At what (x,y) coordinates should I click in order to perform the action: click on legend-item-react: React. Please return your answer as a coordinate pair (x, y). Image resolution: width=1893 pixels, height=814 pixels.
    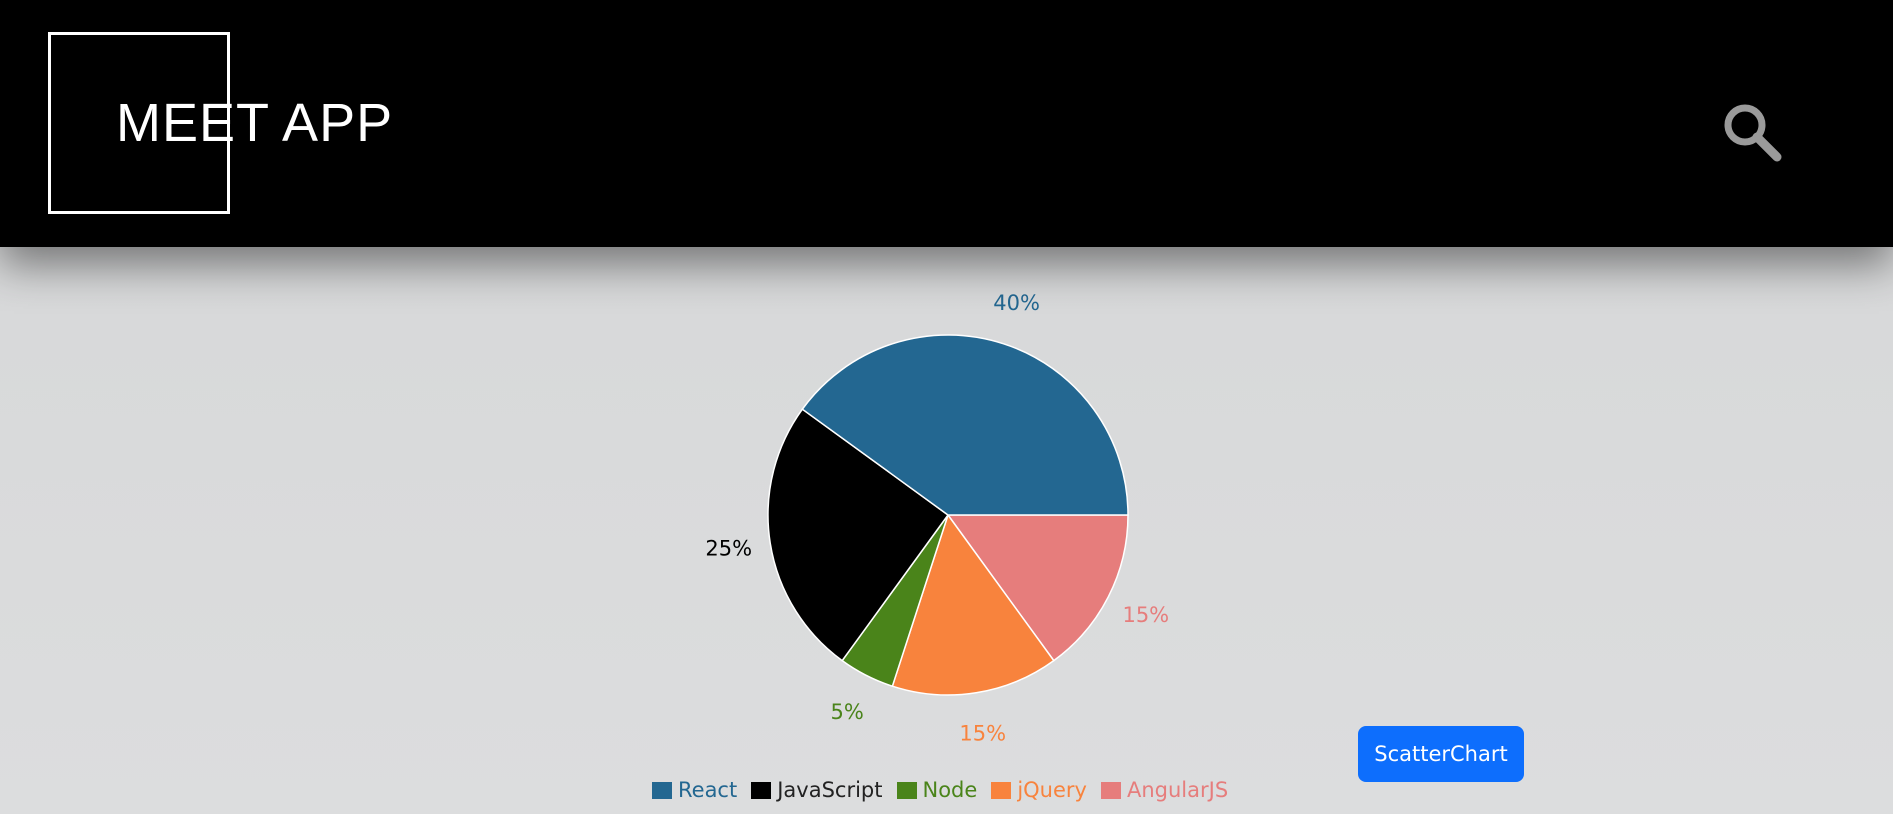
    Looking at the image, I should click on (694, 790).